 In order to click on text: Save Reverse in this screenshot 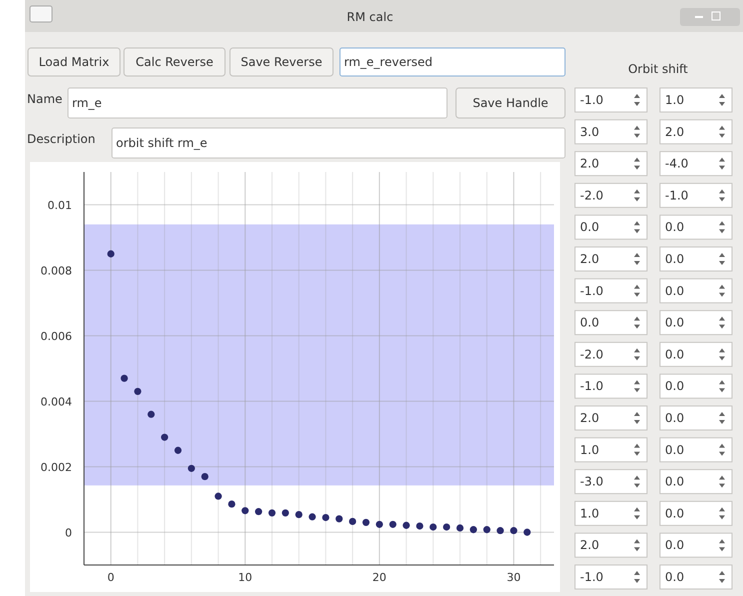, I will do `click(281, 62)`.